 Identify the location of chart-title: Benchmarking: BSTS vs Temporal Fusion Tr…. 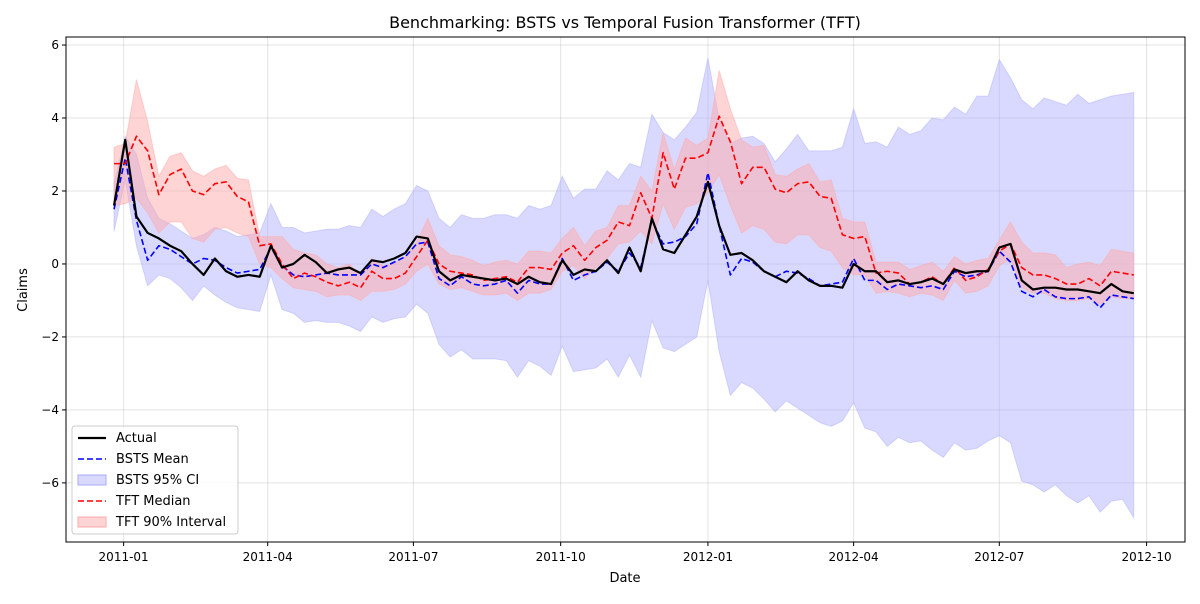
(625, 22).